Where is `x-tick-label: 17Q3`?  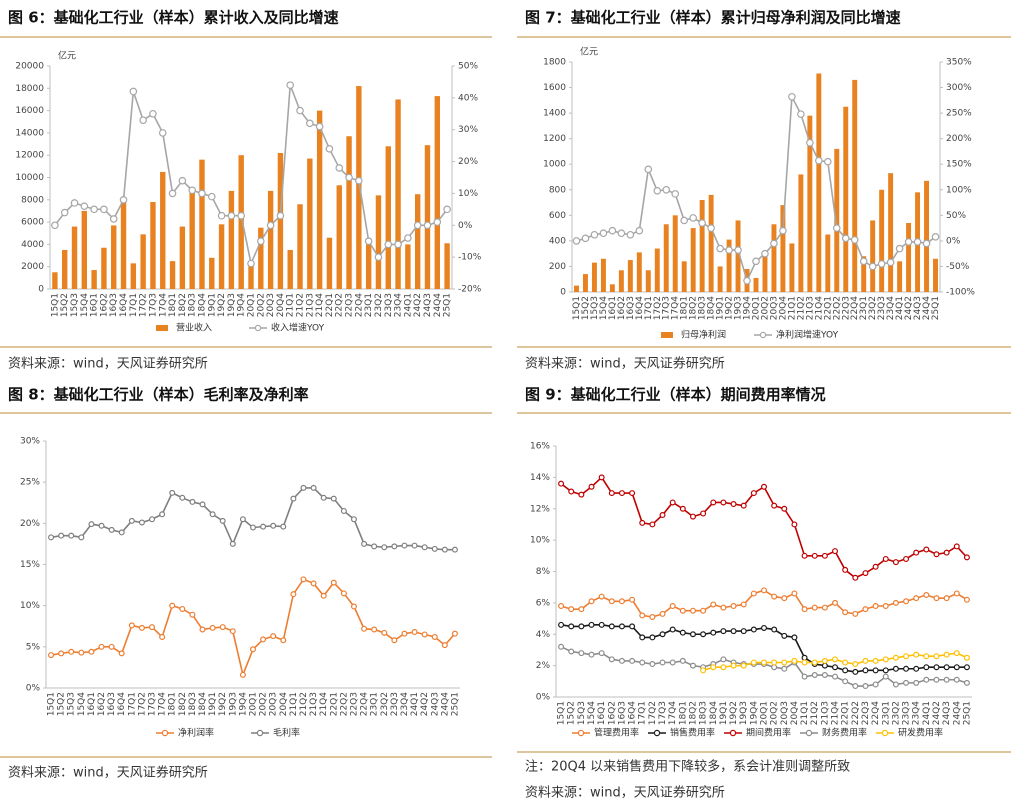 x-tick-label: 17Q3 is located at coordinates (667, 308).